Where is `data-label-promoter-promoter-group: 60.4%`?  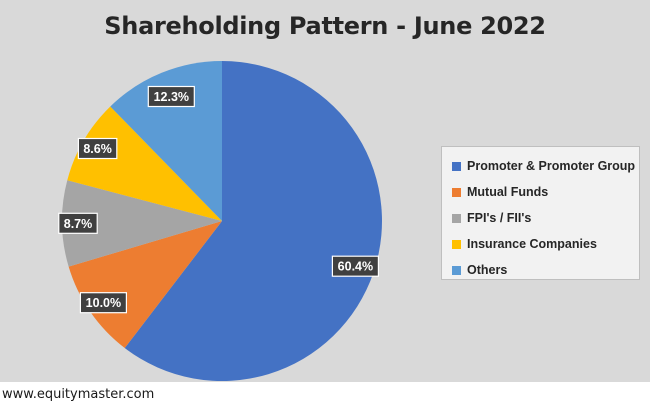
data-label-promoter-promoter-group: 60.4% is located at coordinates (355, 266).